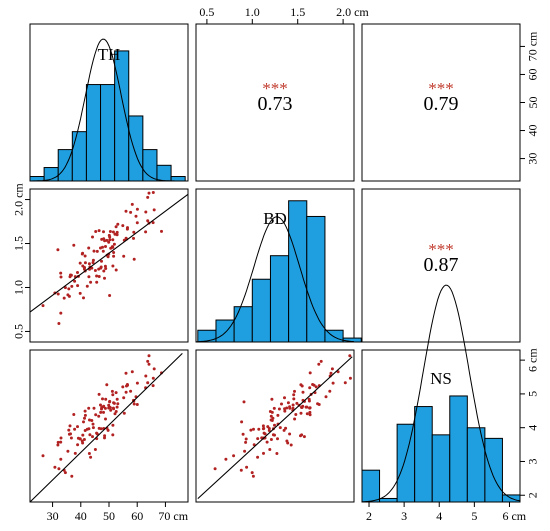 The height and width of the screenshot is (531, 550). I want to click on cor-stars-th-bd: ***, so click(275, 88).